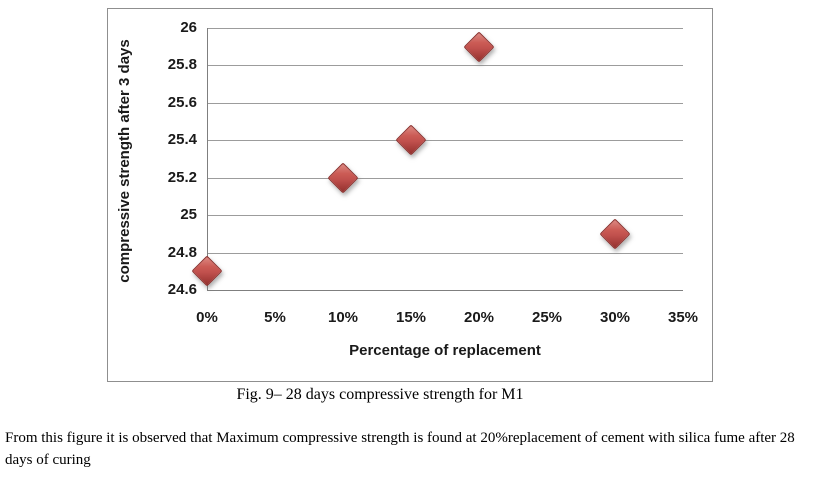 Image resolution: width=825 pixels, height=481 pixels. I want to click on y-tick-label: 25.4, so click(182, 139).